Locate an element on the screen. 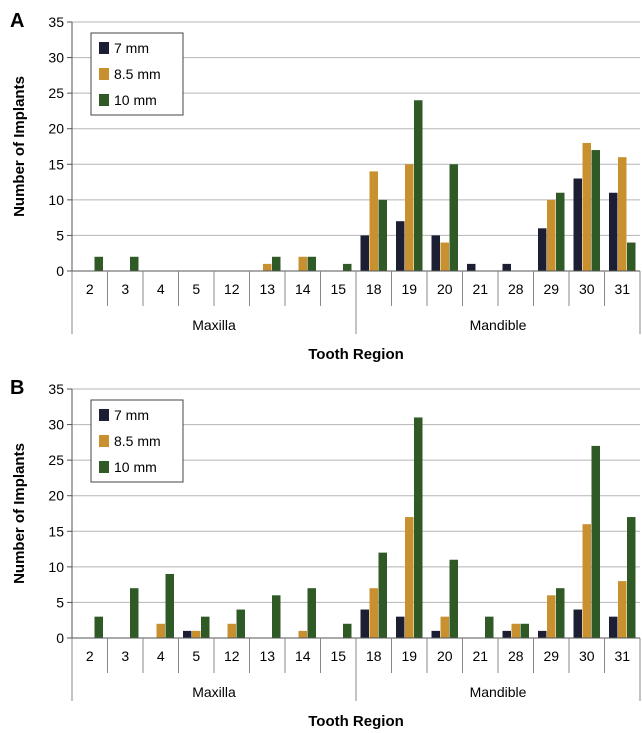  panel-letter: B is located at coordinates (17, 388).